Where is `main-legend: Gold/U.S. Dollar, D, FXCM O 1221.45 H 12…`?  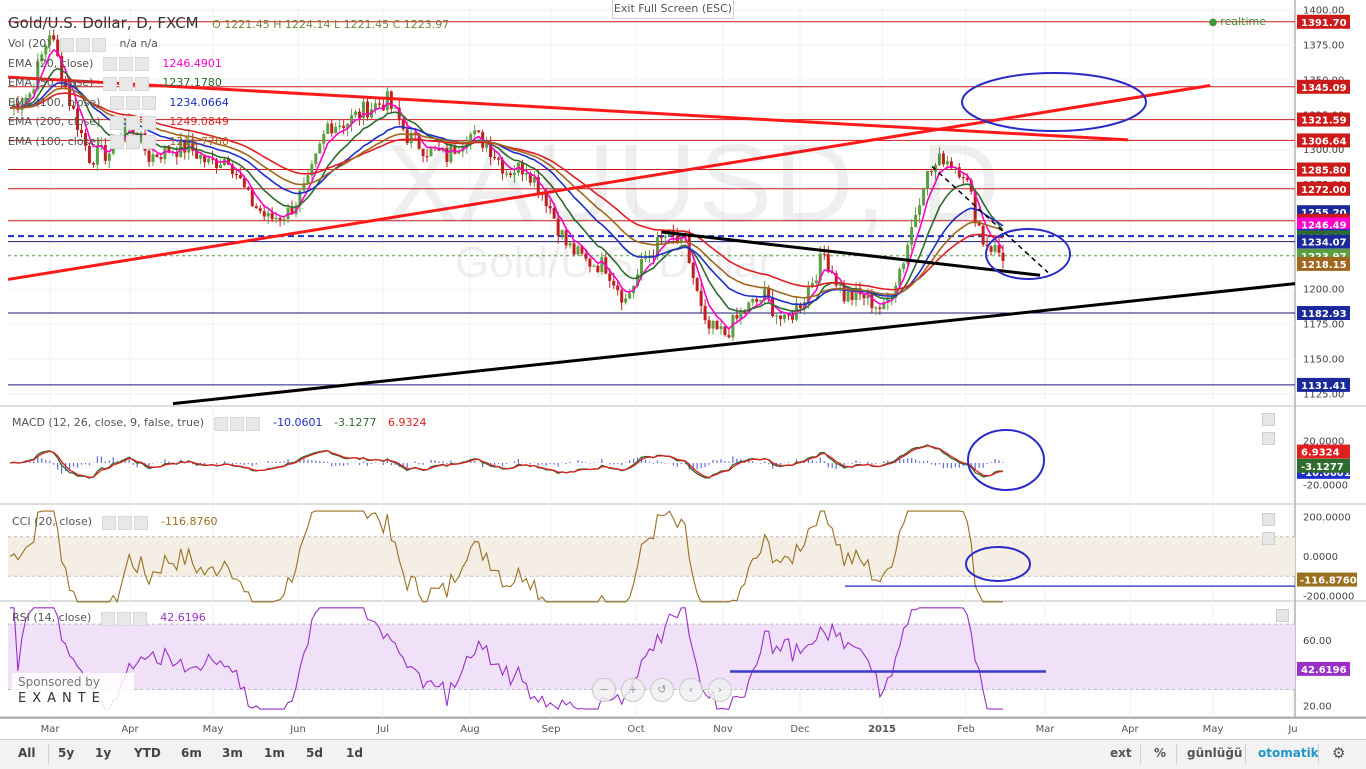
main-legend: Gold/U.S. Dollar, D, FXCM O 1221.45 H 12… is located at coordinates (228, 82).